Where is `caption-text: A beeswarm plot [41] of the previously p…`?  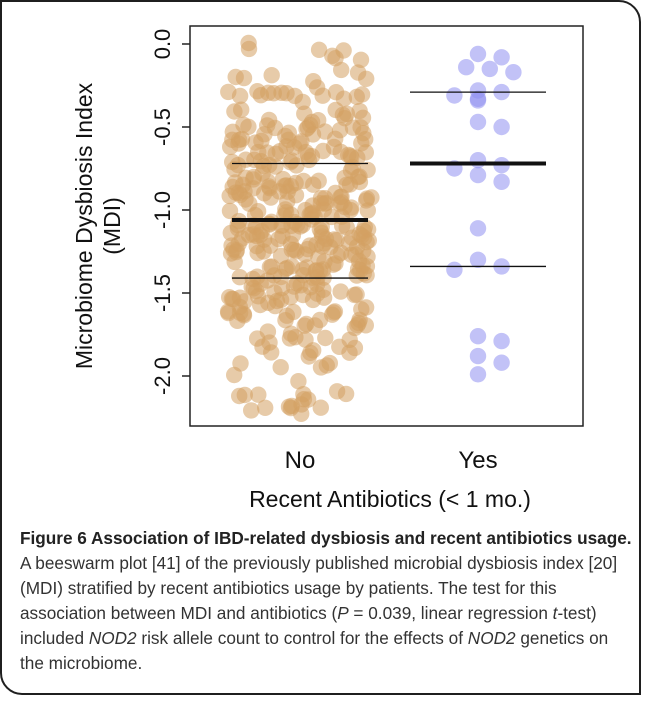
caption-text: A beeswarm plot [41] of the previously p… is located at coordinates (241, 563).